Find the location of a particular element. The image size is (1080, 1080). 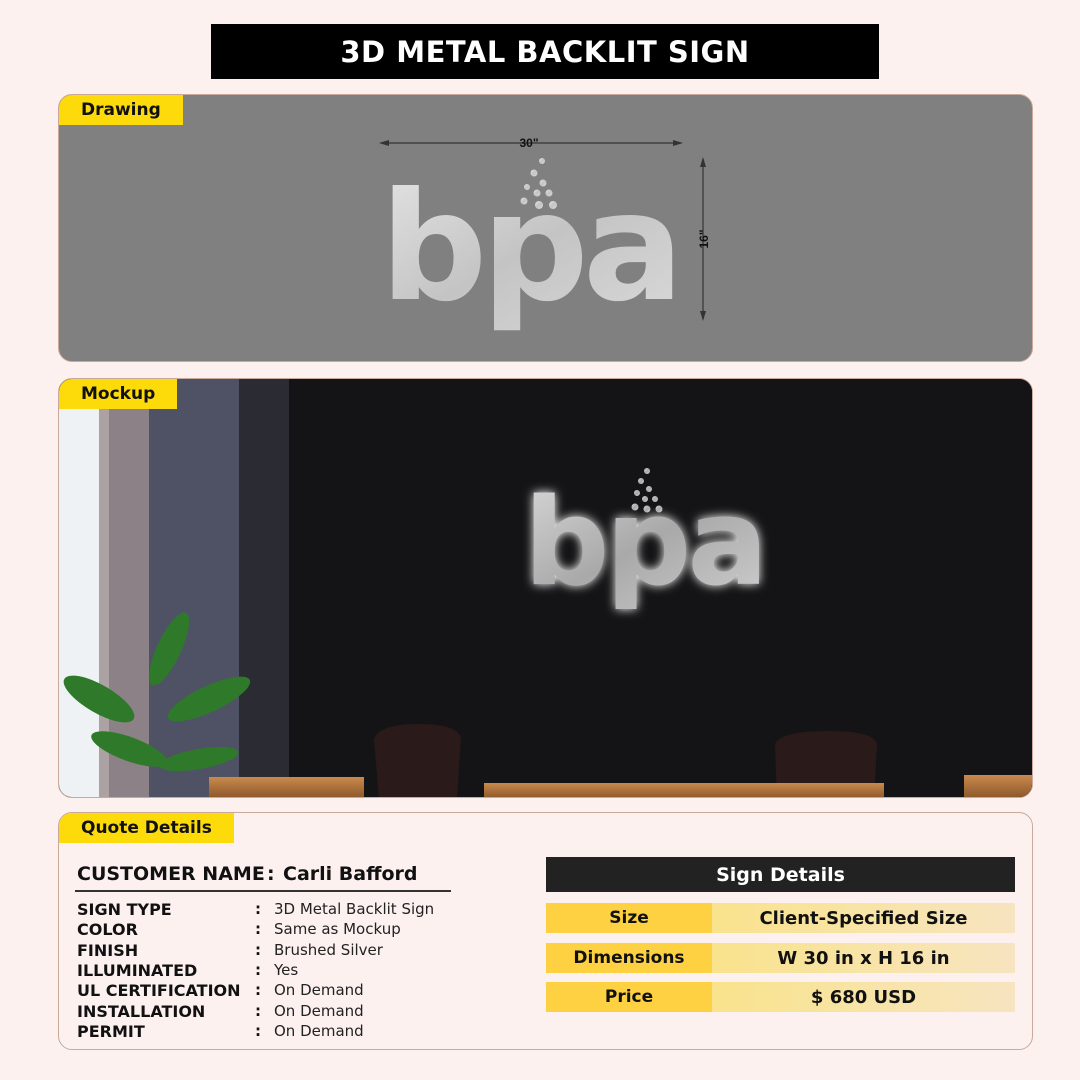

drawing-svg: 30" 16" bpa is located at coordinates (545, 235).